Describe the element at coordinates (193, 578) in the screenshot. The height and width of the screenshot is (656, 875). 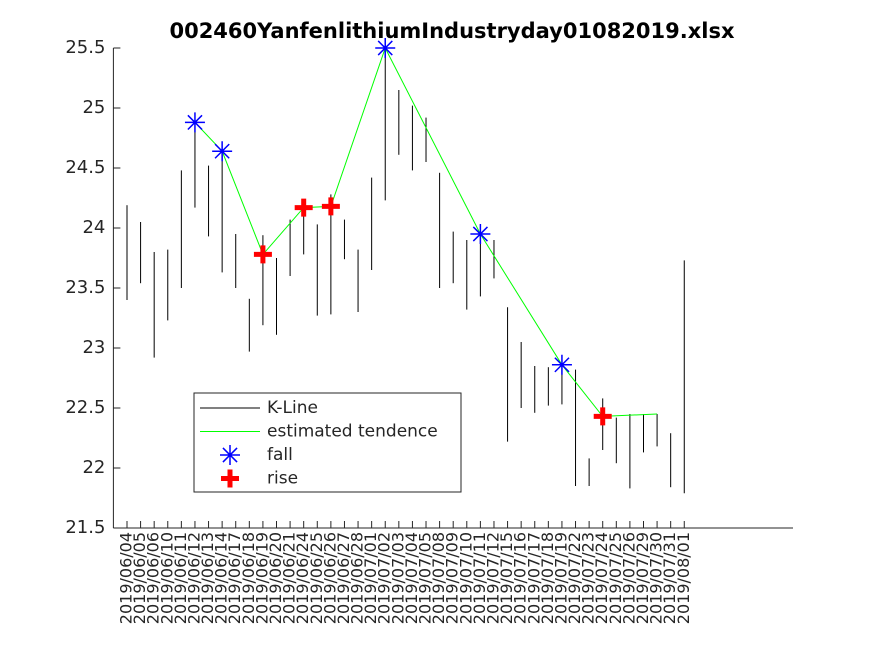
I see `x-tick-label: 2019/06/12` at that location.